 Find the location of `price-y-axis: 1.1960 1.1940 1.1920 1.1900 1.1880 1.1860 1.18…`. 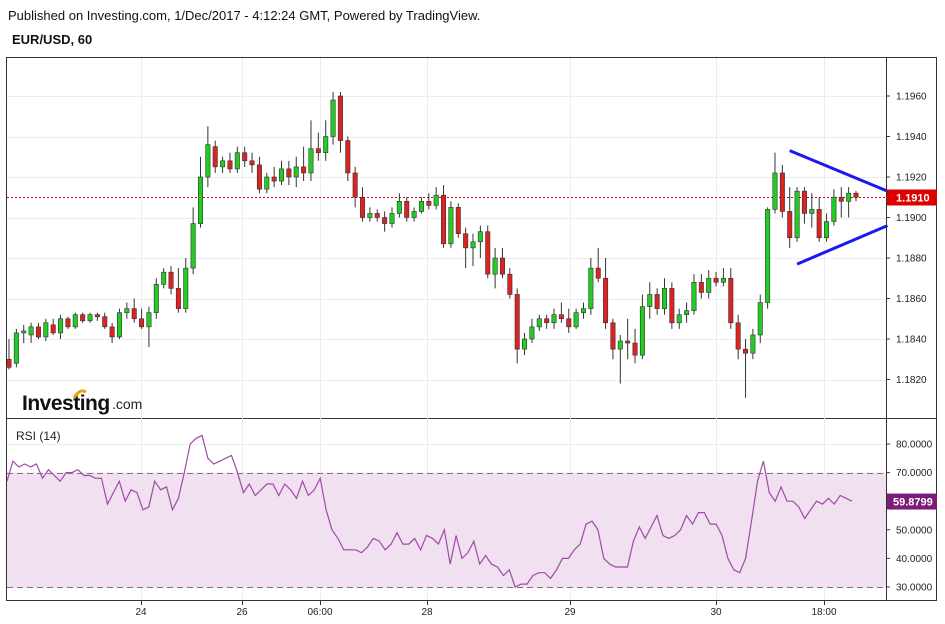

price-y-axis: 1.1960 1.1940 1.1920 1.1900 1.1880 1.1860 1.18… is located at coordinates (906, 239).